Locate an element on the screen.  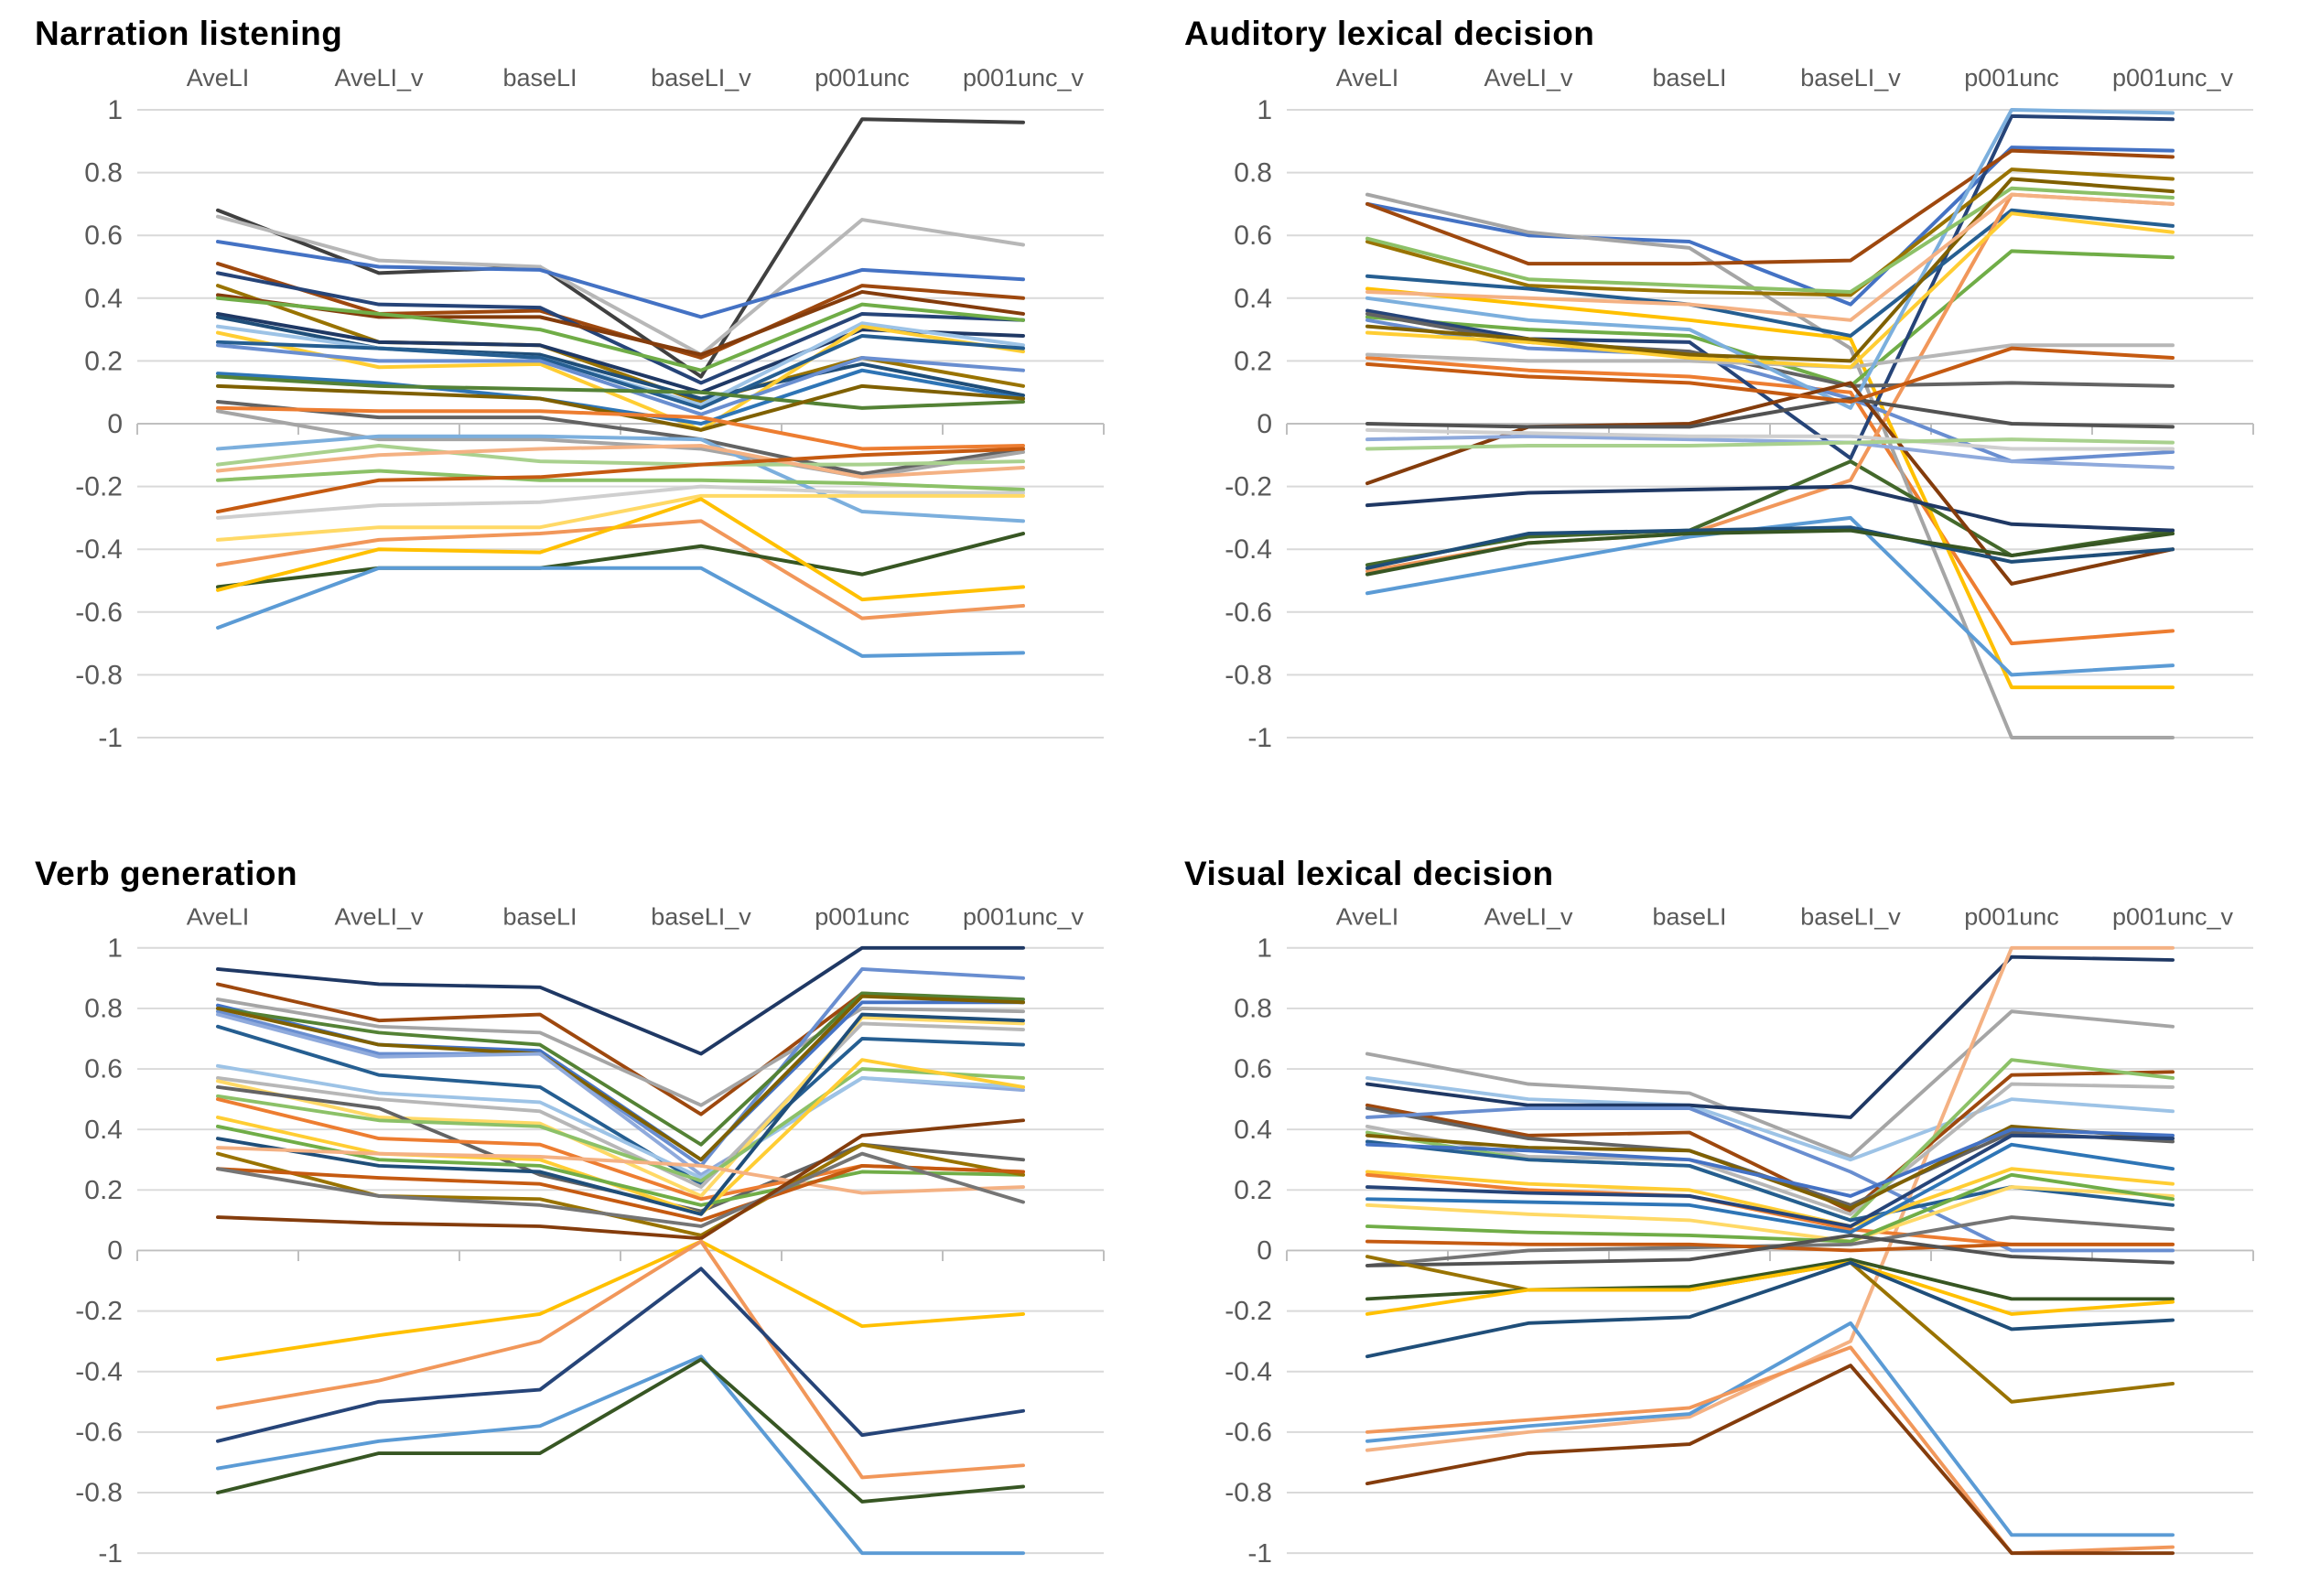
chart-title: Auditory lexical decision is located at coordinates (1389, 33).